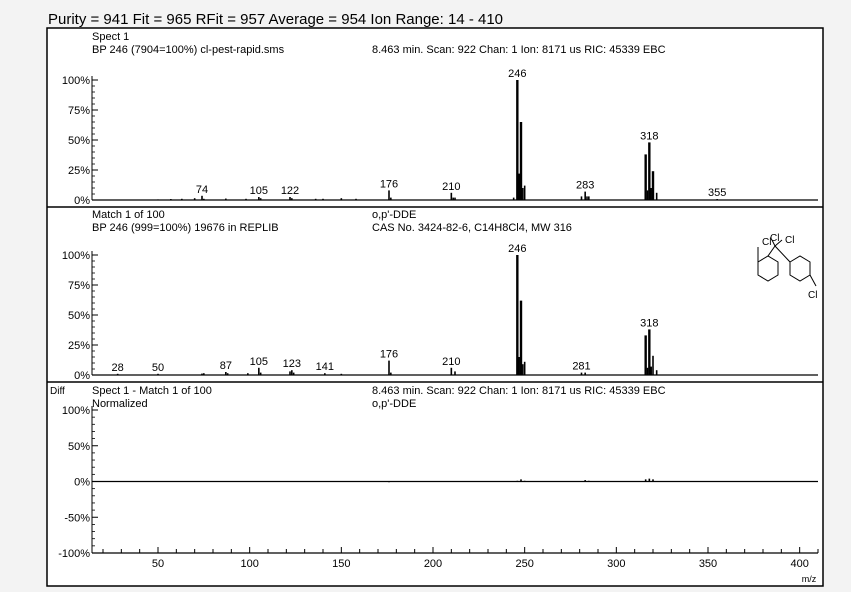 The height and width of the screenshot is (592, 851). What do you see at coordinates (433, 564) in the screenshot?
I see `x-tick-label: 200` at bounding box center [433, 564].